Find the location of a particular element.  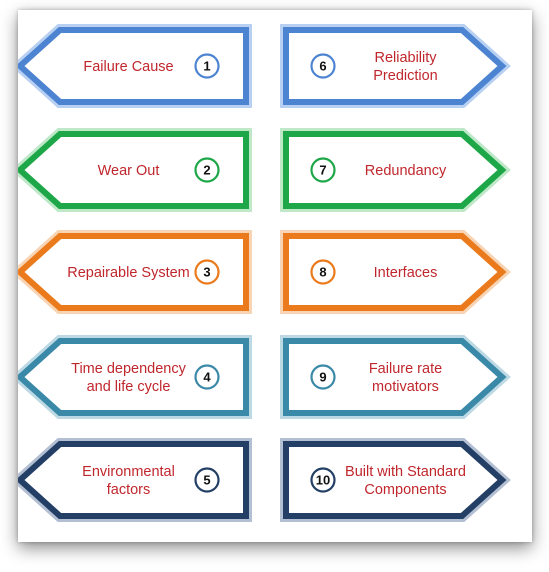

factor-item-4: 4 Time dependency and life cycle is located at coordinates (135, 377).